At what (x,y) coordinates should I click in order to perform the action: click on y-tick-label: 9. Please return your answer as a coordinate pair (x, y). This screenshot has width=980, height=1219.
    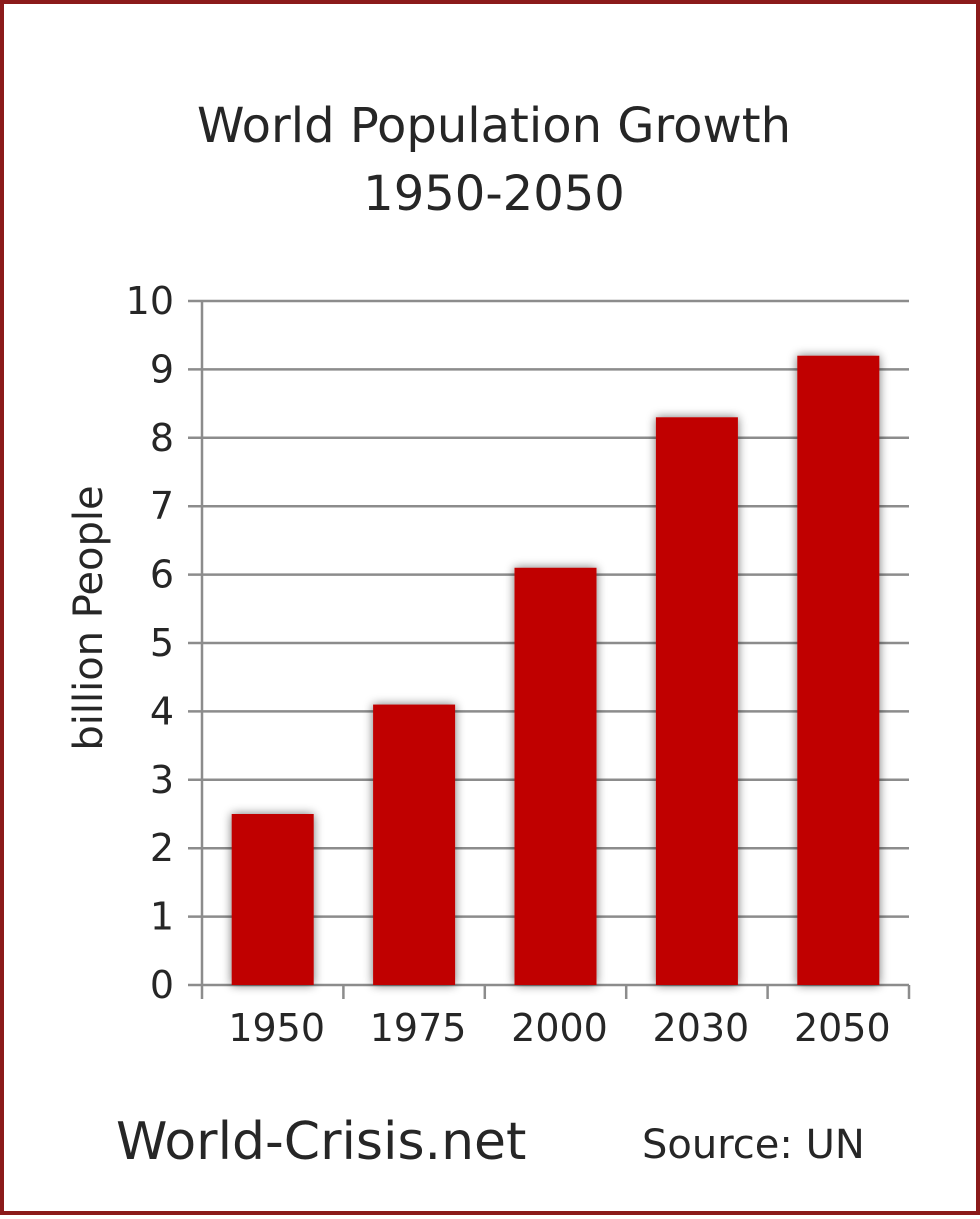
    Looking at the image, I should click on (162, 369).